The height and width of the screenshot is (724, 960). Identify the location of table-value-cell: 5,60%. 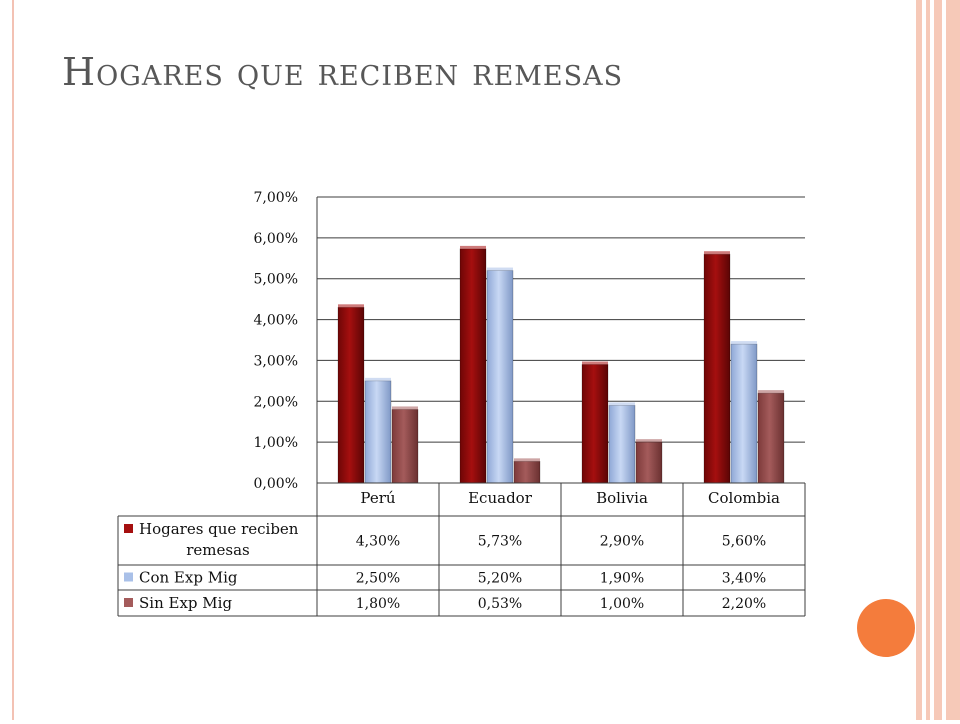
(744, 542).